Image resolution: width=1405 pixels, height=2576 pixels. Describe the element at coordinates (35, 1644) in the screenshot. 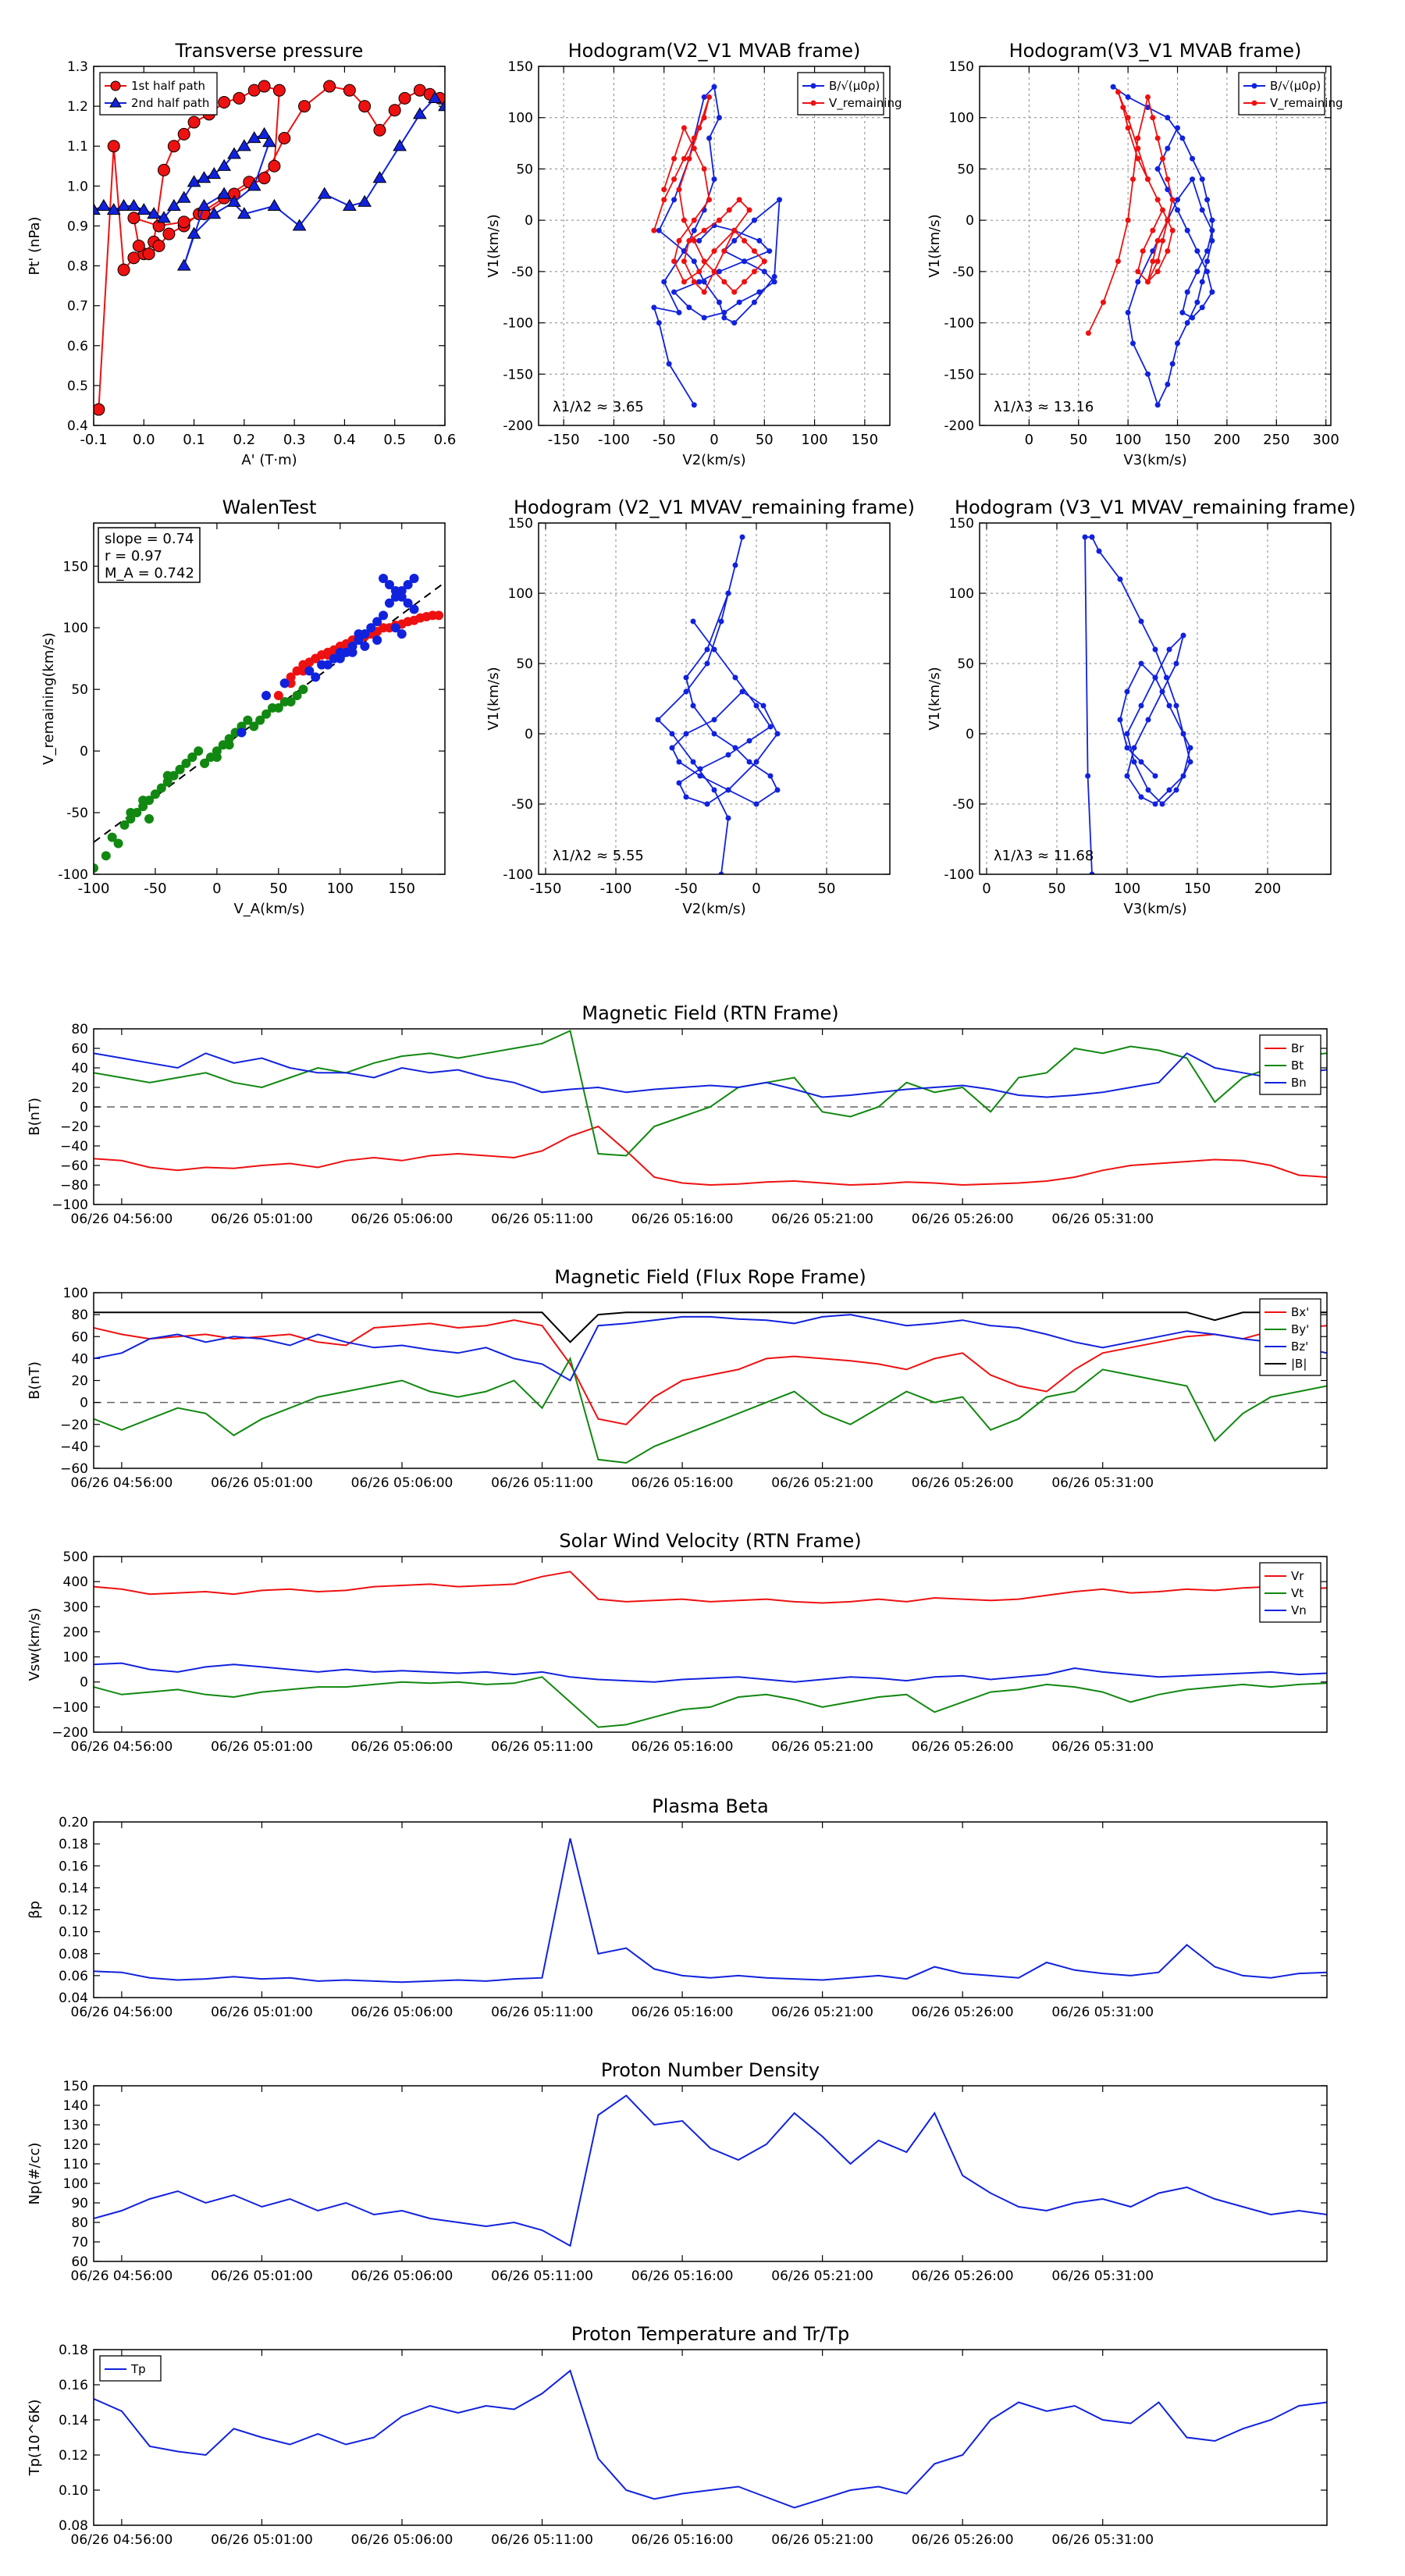

I see `y-axis-label: Vsw(km/s)` at that location.